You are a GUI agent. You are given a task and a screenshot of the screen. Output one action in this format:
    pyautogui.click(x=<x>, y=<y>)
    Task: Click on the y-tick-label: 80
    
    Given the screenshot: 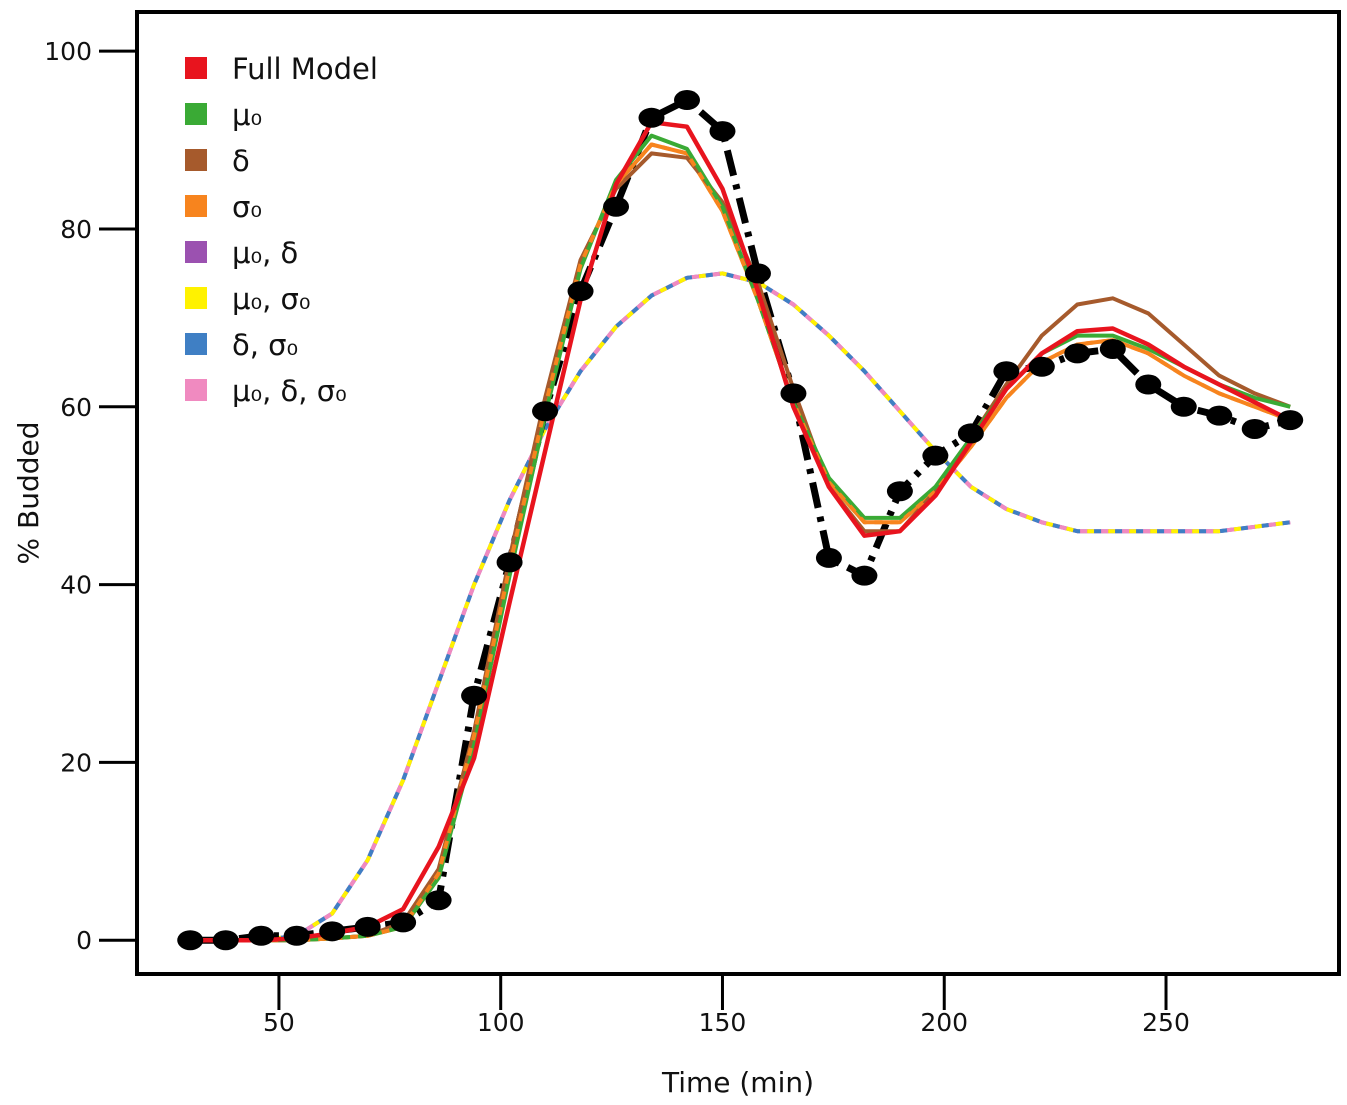 What is the action you would take?
    pyautogui.click(x=76, y=229)
    